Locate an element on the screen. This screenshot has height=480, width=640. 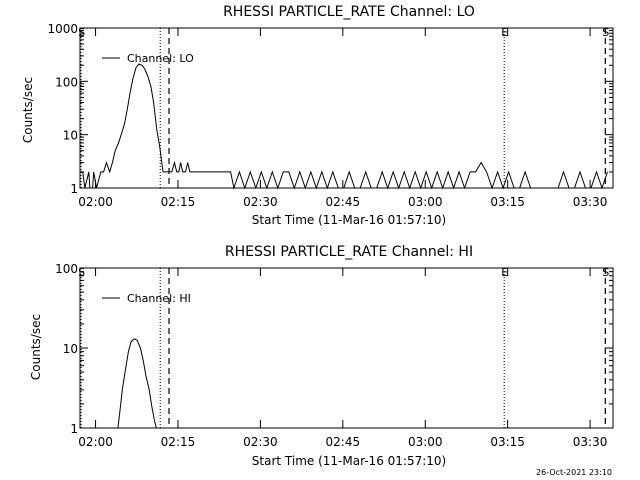
legend-entry: Channel: LO is located at coordinates (160, 58).